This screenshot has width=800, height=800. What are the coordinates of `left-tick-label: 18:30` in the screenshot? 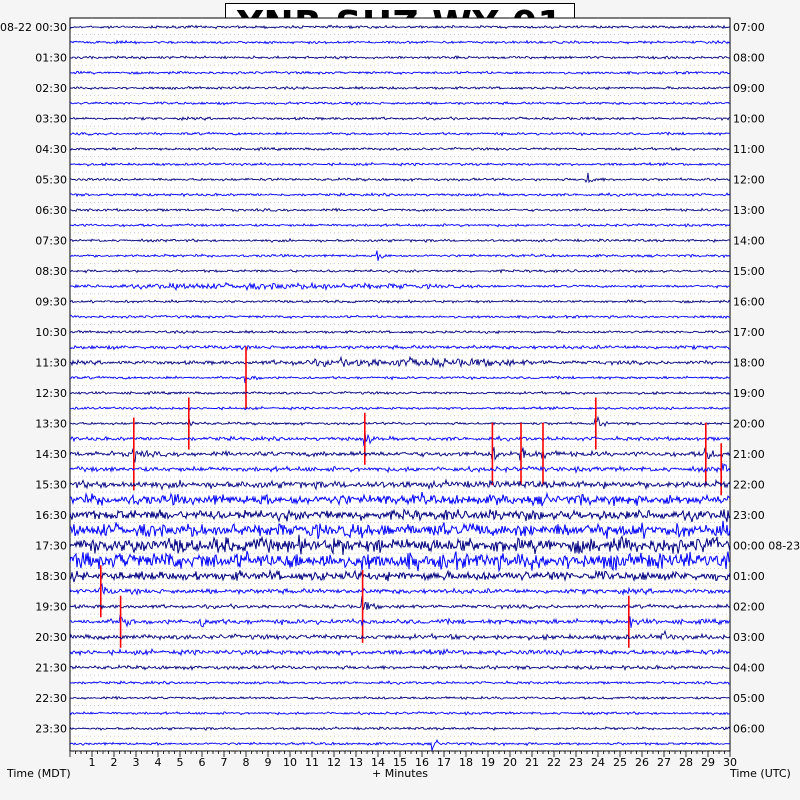 It's located at (51, 576).